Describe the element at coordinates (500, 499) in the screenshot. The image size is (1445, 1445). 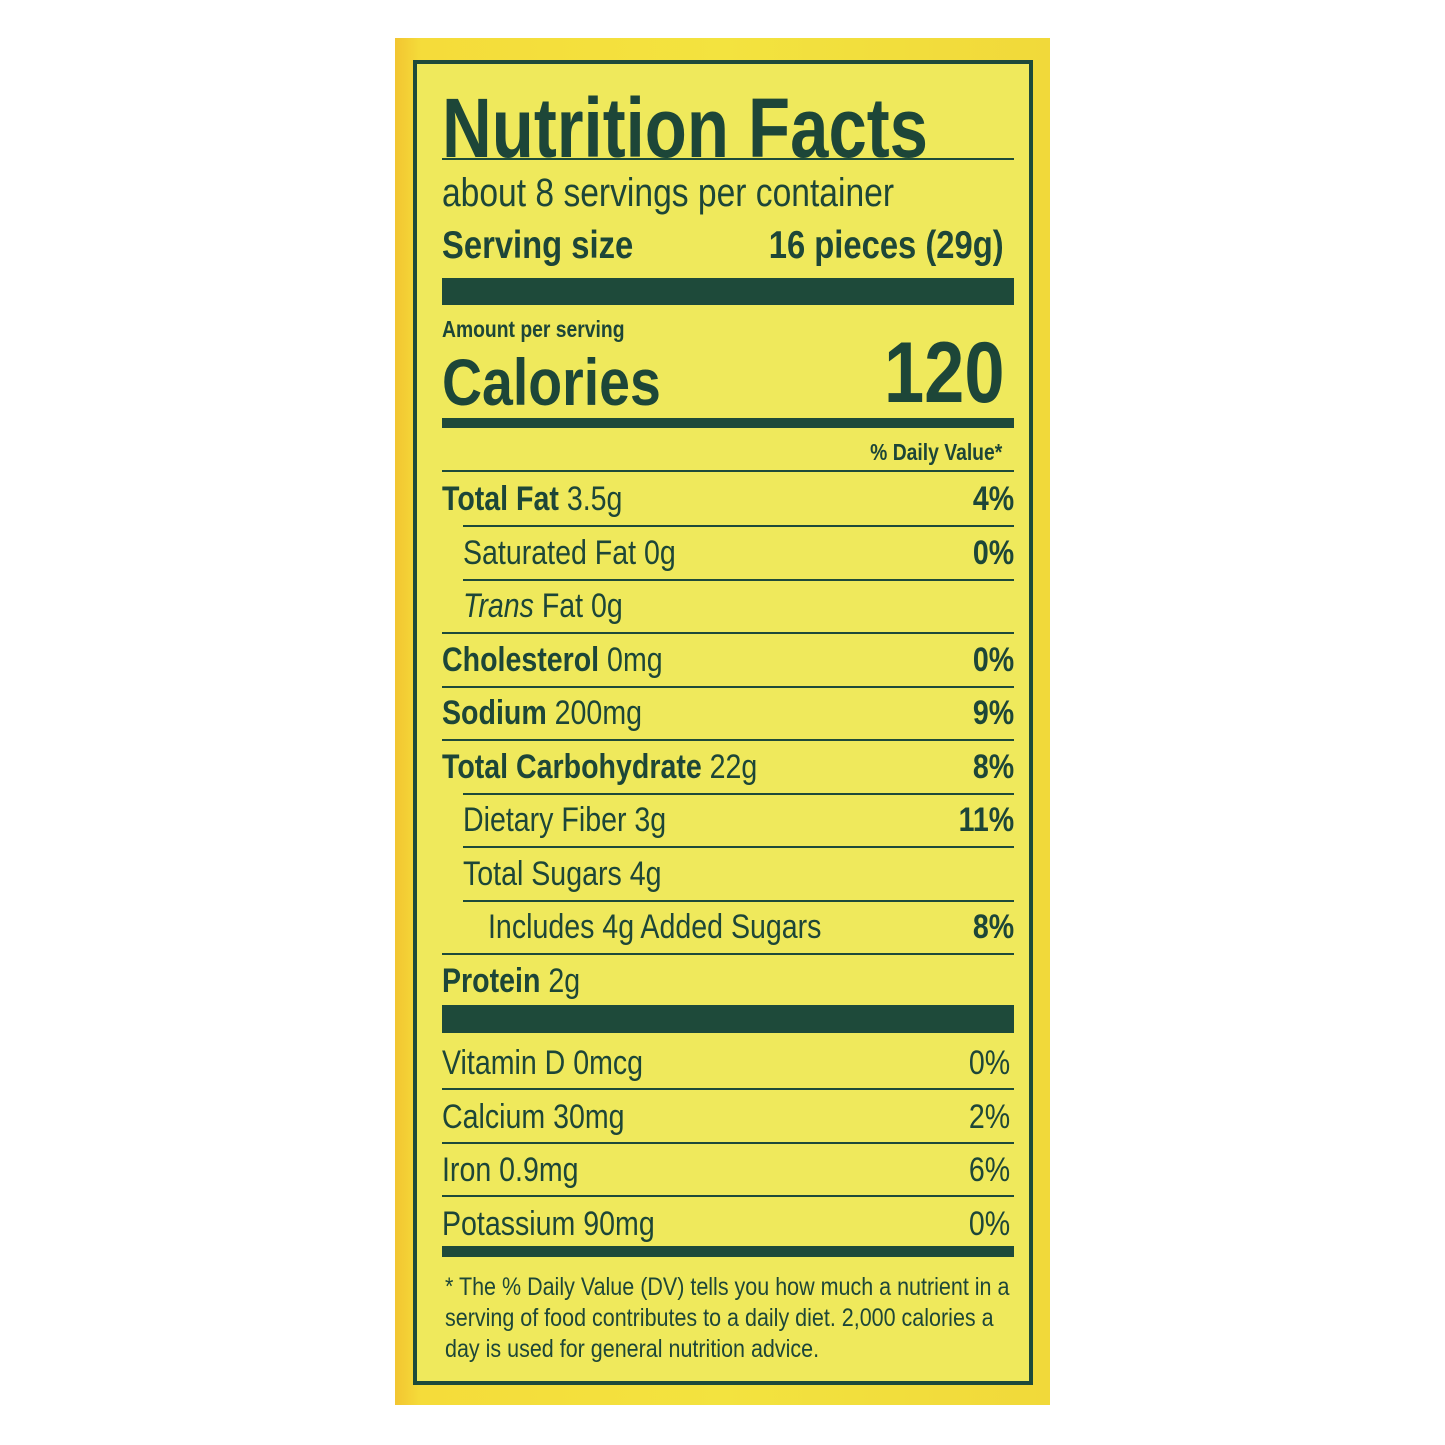
I see `nutrient-label: Total Fat` at that location.